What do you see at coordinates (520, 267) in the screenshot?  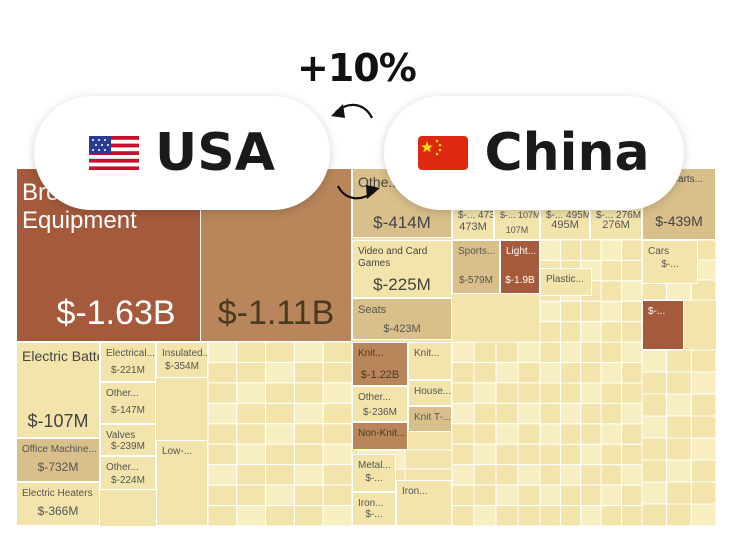 I see `treemap-cell: Light... $-1.9B` at bounding box center [520, 267].